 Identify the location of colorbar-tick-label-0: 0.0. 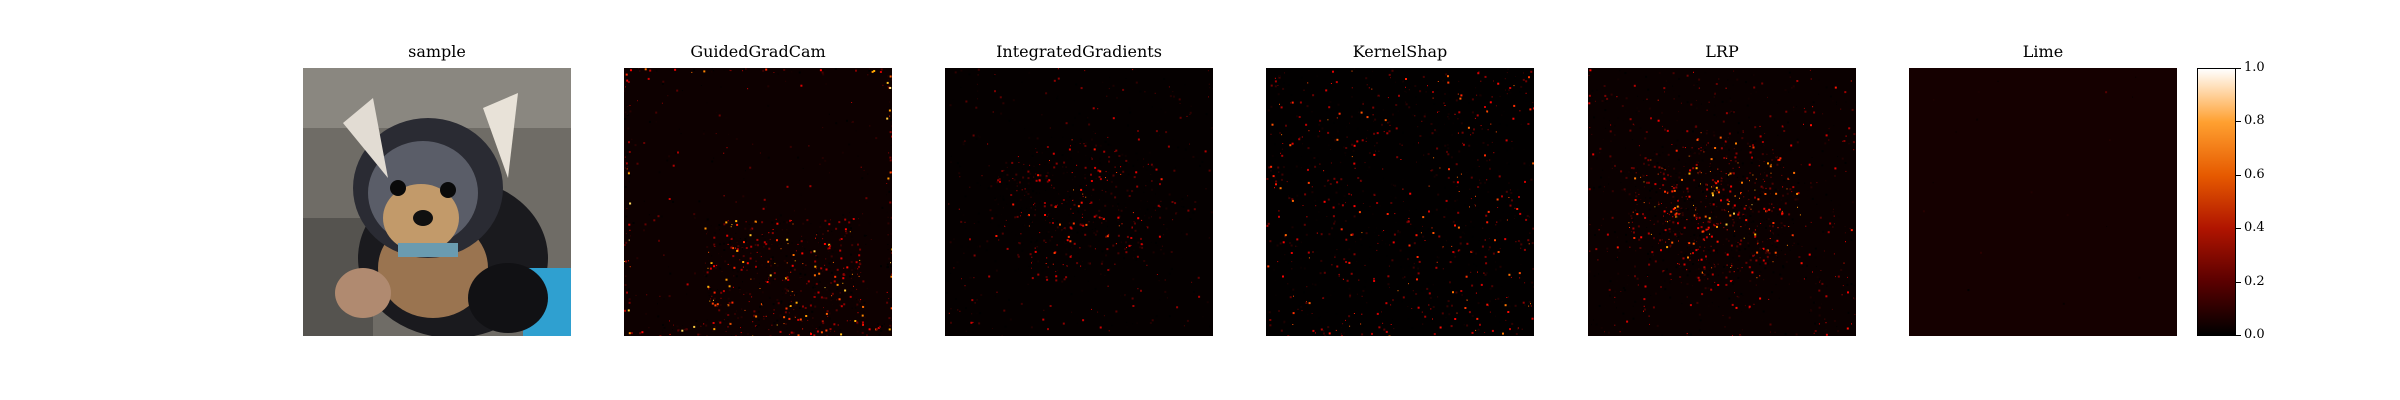
(2254, 334).